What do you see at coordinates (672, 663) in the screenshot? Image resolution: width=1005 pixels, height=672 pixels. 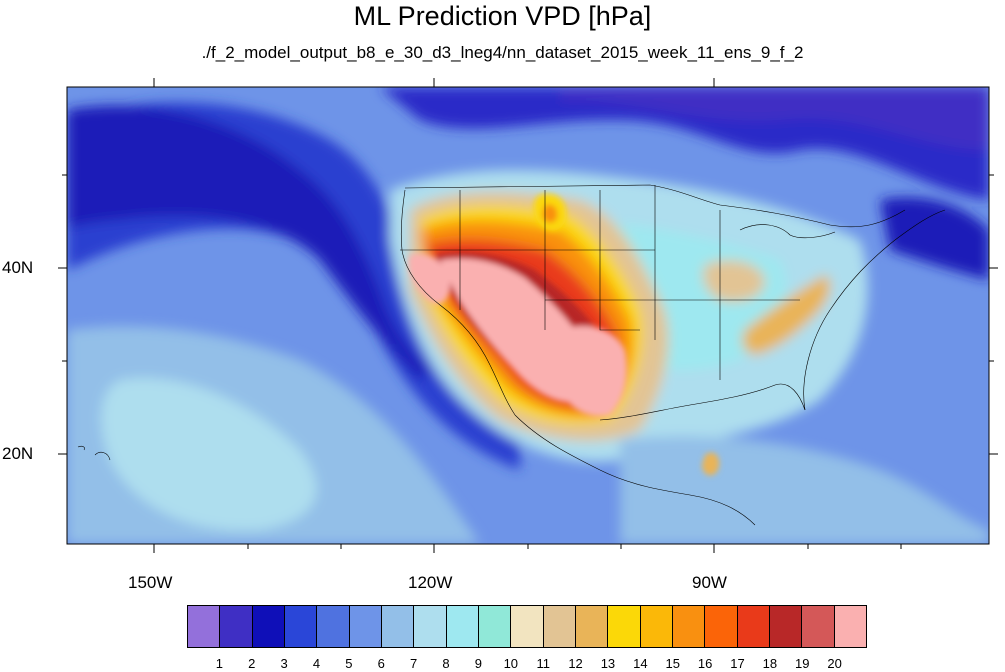 I see `colorbar-label: 15` at bounding box center [672, 663].